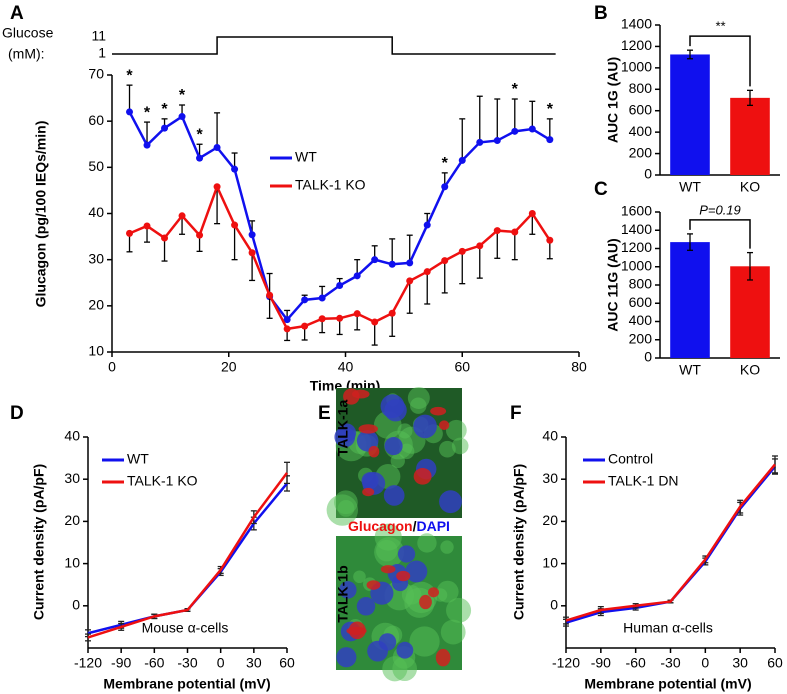 This screenshot has width=787, height=694. Describe the element at coordinates (287, 663) in the screenshot. I see `x-tick-label: 60` at that location.